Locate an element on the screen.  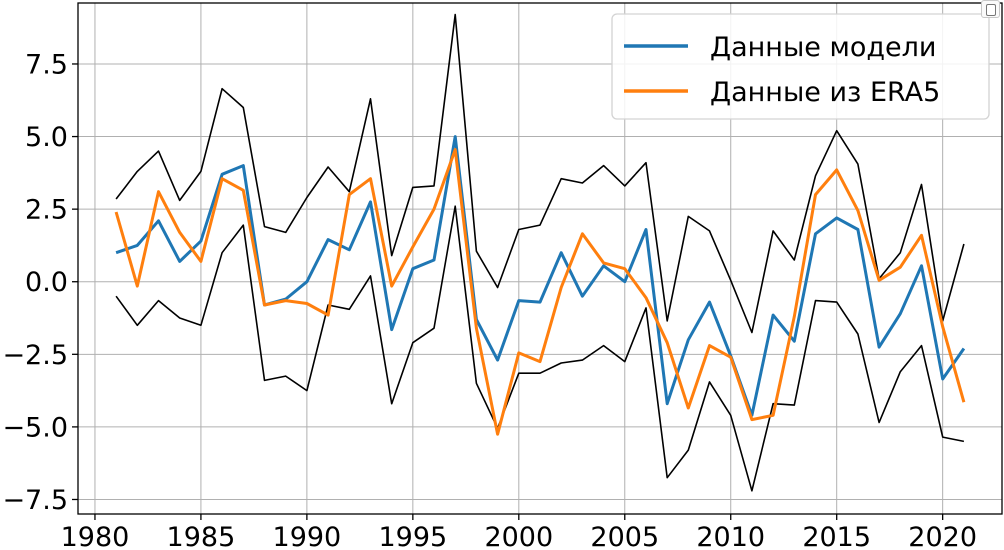
copy-icon is located at coordinates (991, 10).